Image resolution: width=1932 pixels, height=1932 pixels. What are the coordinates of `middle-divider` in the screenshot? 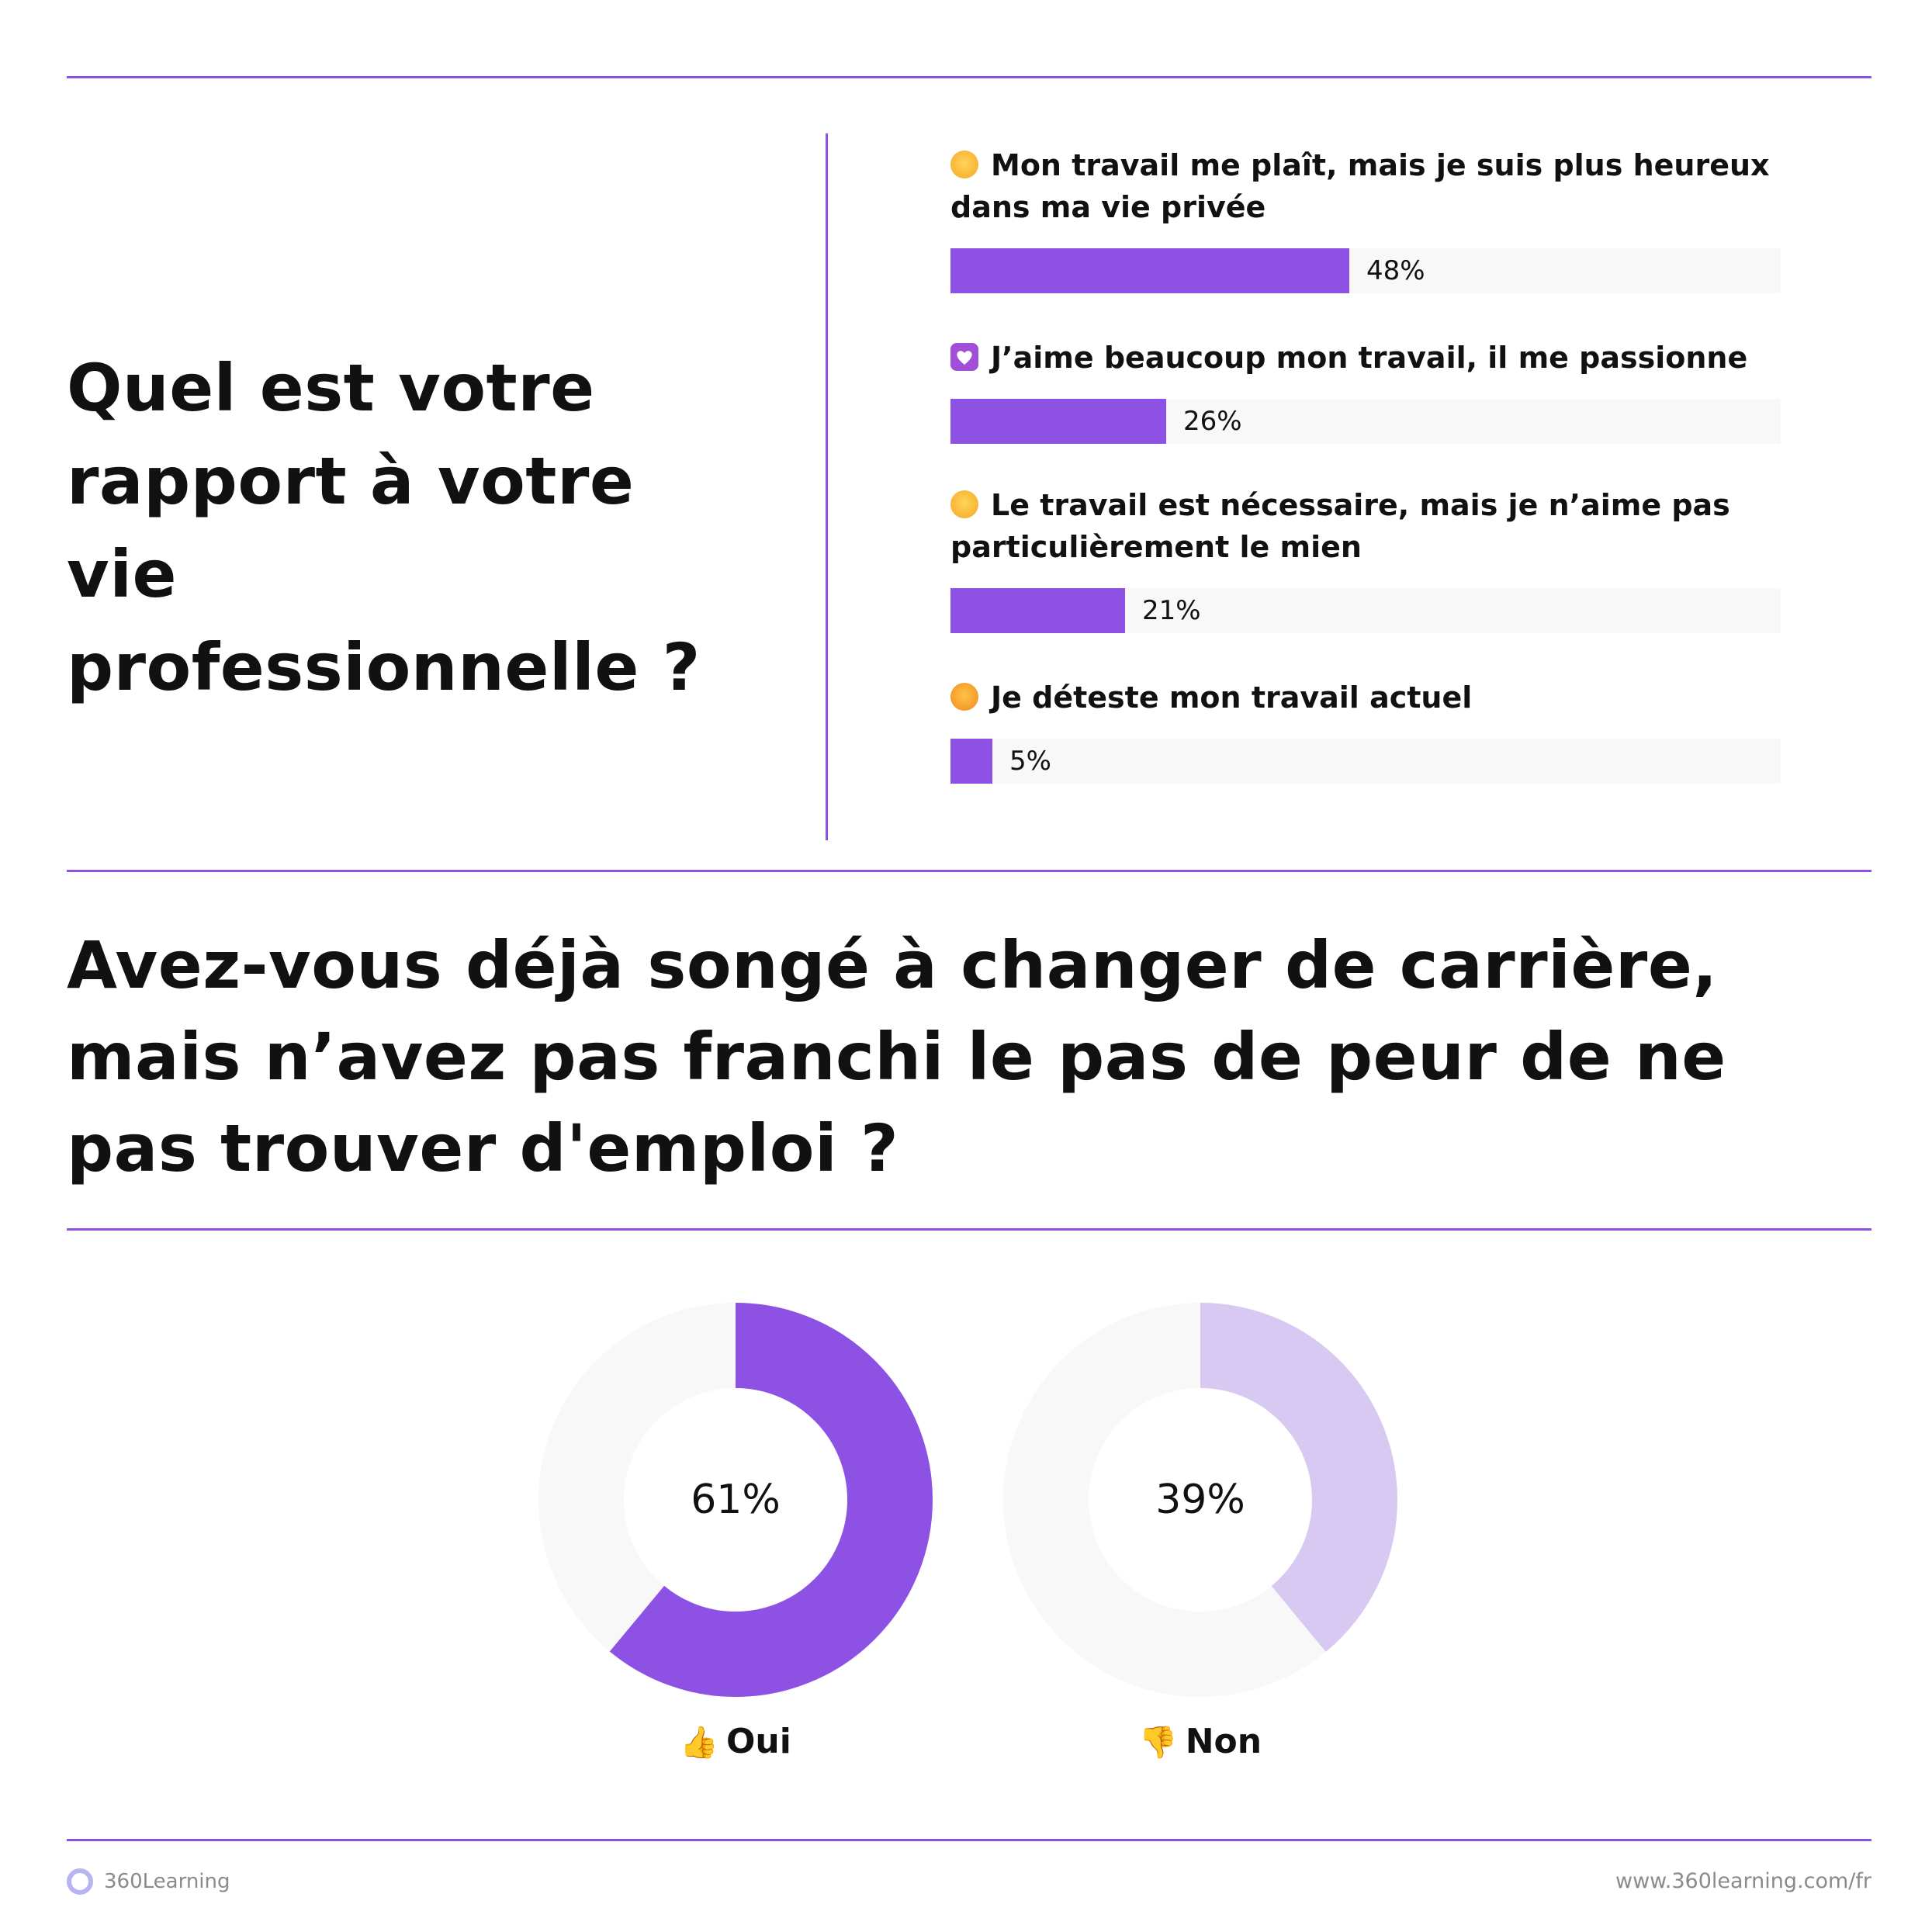 It's located at (969, 871).